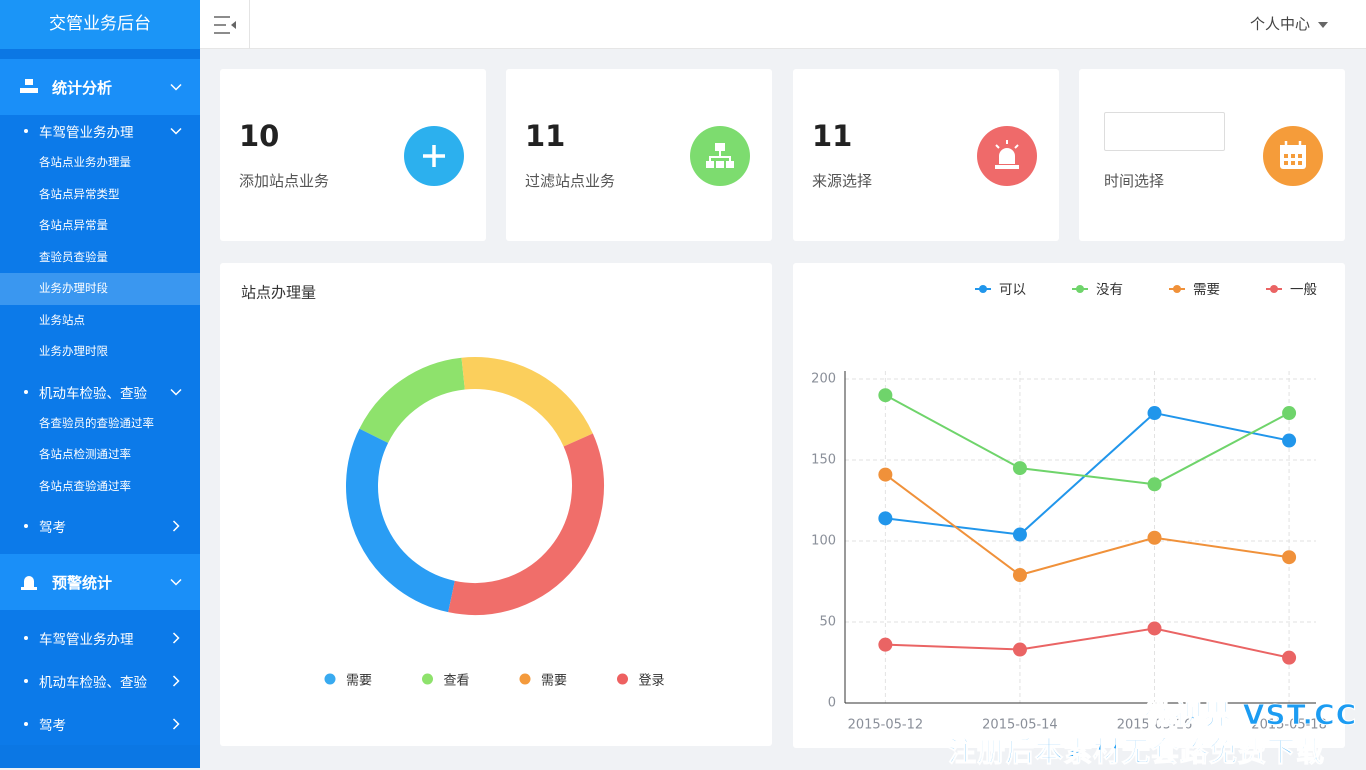  What do you see at coordinates (52, 528) in the screenshot?
I see `submenu-label: 驾考` at bounding box center [52, 528].